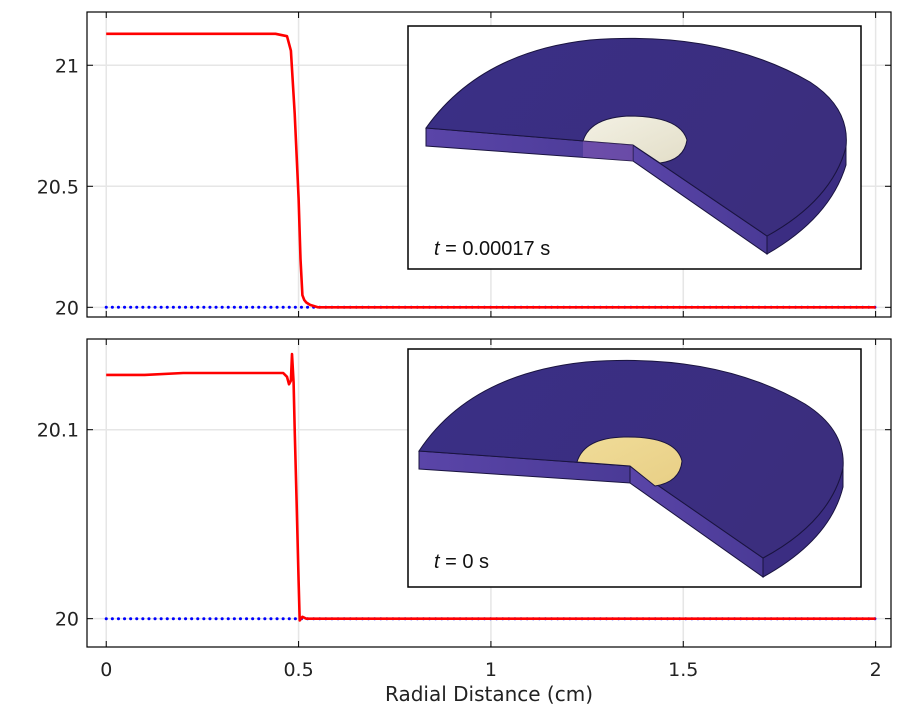 Image resolution: width=901 pixels, height=717 pixels. Describe the element at coordinates (58, 187) in the screenshot. I see `y-tick-label: 20.5` at that location.